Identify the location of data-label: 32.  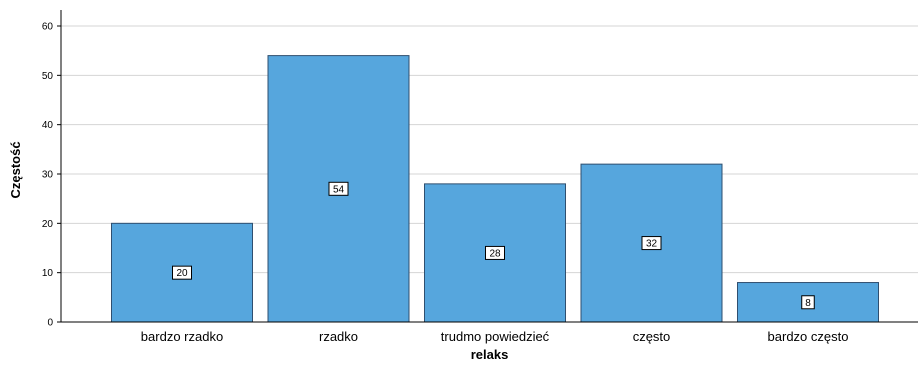
(652, 244).